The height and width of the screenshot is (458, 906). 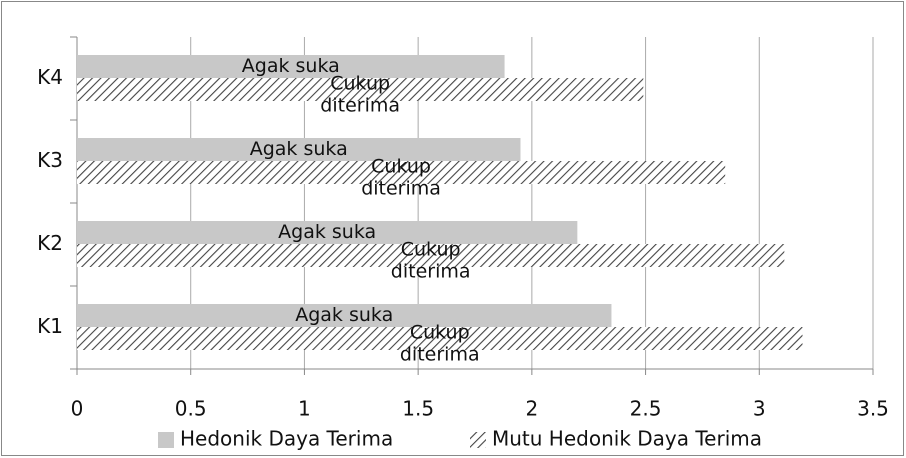 What do you see at coordinates (191, 409) in the screenshot?
I see `x-tick-label: 0.5` at bounding box center [191, 409].